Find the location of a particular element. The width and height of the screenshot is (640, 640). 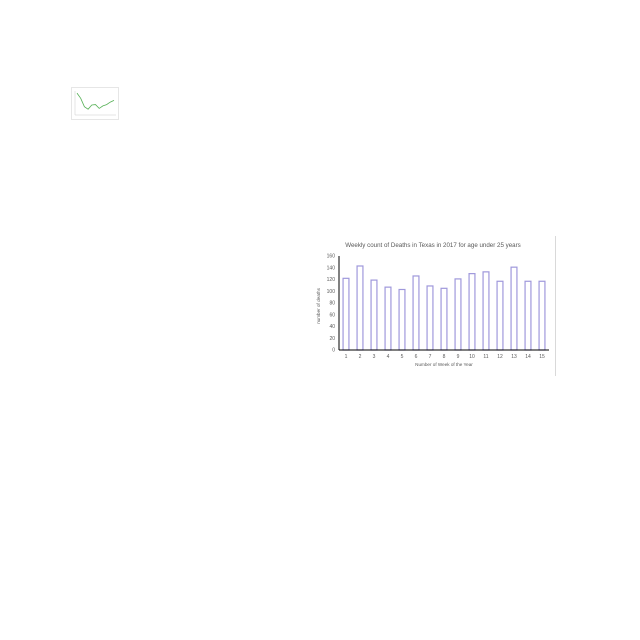

thumbnail-line-chart is located at coordinates (95, 103).